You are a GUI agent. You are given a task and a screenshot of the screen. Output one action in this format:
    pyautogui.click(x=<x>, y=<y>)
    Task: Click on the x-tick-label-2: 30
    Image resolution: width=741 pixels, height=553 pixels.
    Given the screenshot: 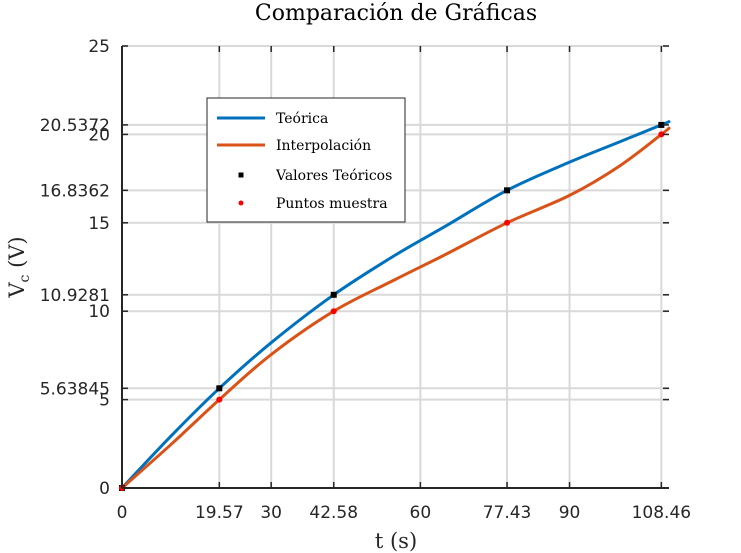 What is the action you would take?
    pyautogui.click(x=271, y=513)
    